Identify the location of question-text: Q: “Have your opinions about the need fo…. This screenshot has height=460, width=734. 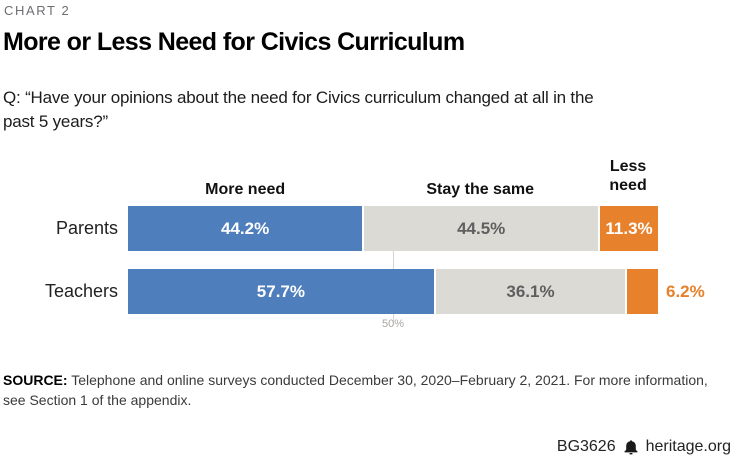
(298, 110).